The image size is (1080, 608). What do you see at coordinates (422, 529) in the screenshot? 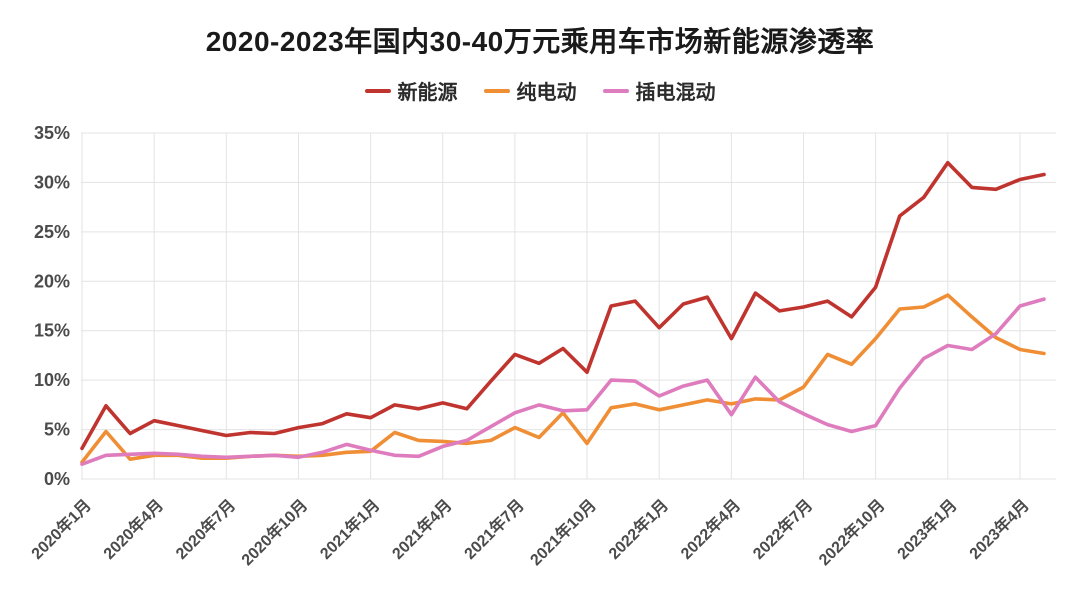
I see `x-axis-tick-label: 2021年4月` at bounding box center [422, 529].